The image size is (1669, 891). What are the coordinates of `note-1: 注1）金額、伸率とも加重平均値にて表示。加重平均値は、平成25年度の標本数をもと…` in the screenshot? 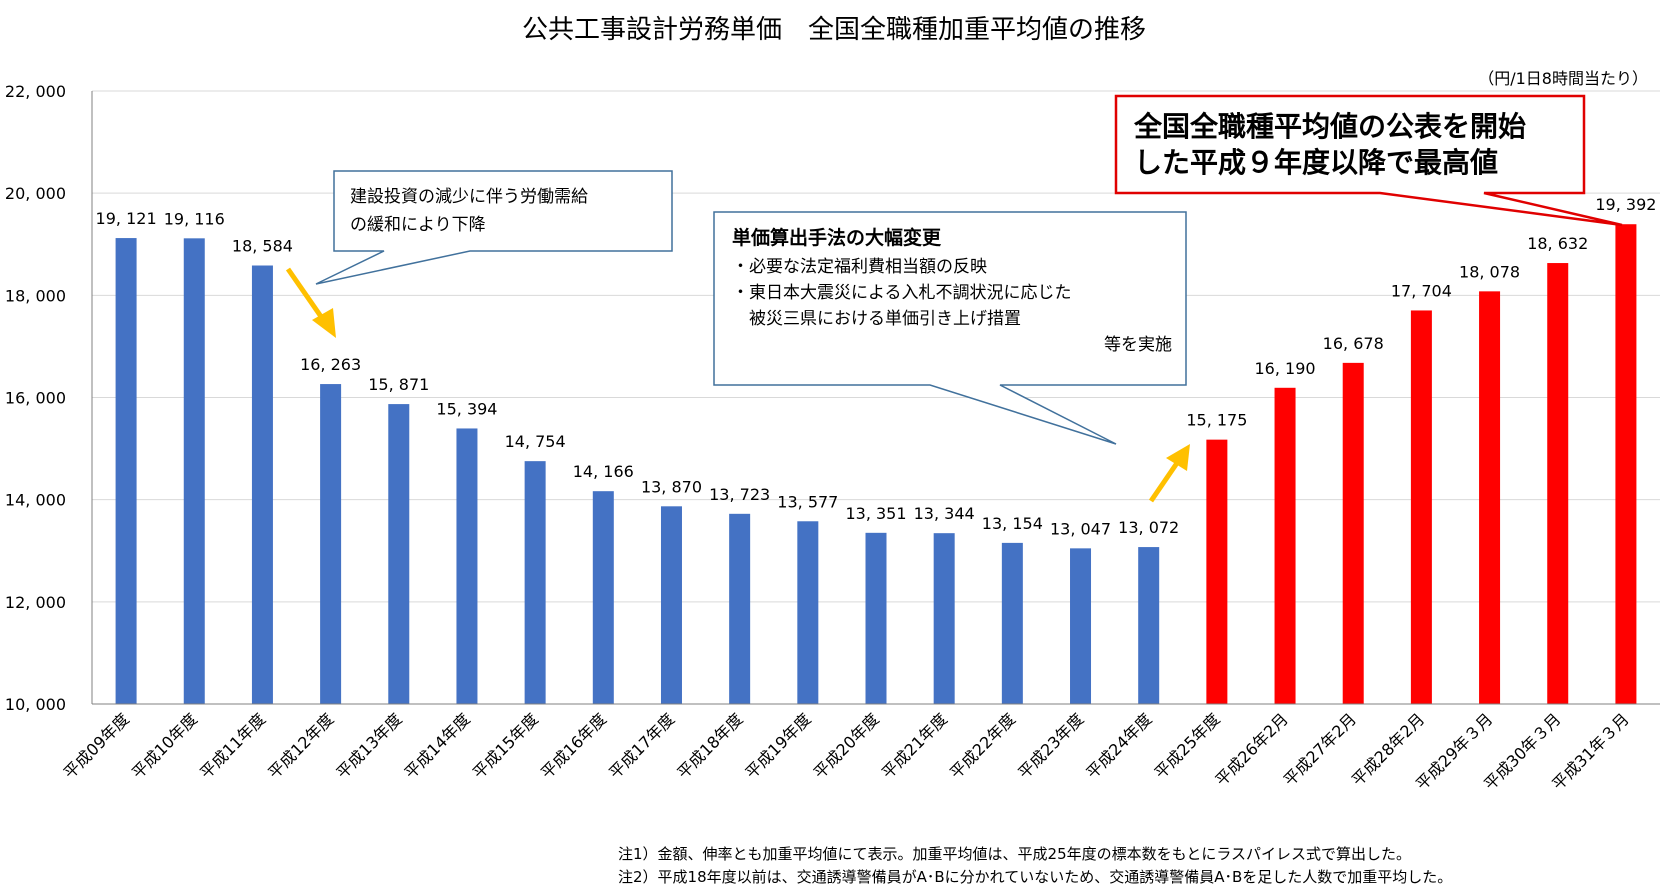 It's located at (1014, 854).